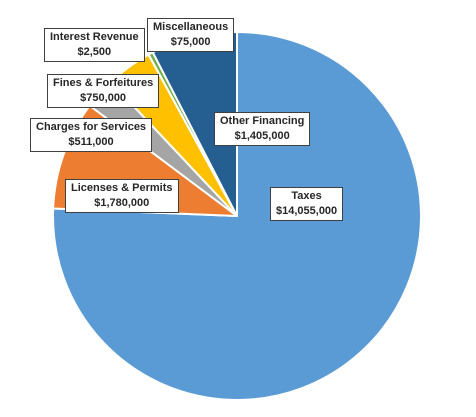 The width and height of the screenshot is (476, 417). Describe the element at coordinates (262, 129) in the screenshot. I see `label-other: Other Financing $1,405,000` at that location.